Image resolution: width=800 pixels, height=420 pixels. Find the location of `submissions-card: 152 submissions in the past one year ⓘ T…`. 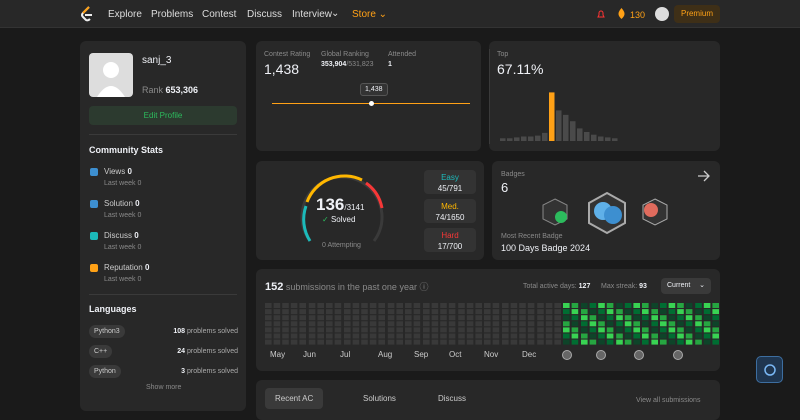

submissions-card: 152 submissions in the past one year ⓘ T… is located at coordinates (488, 320).